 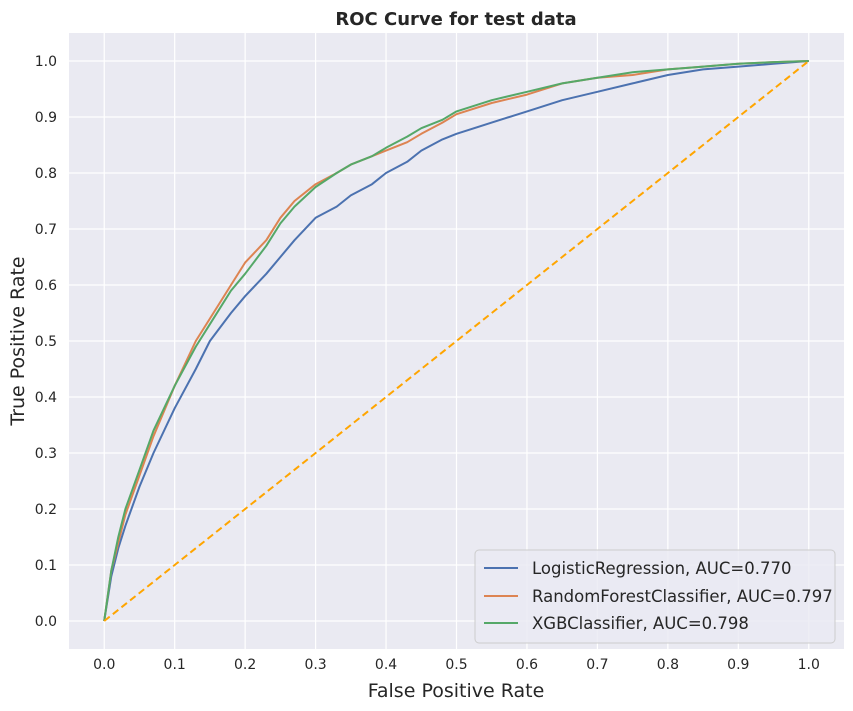 I want to click on x-tick-label: 0.7, so click(x=597, y=665).